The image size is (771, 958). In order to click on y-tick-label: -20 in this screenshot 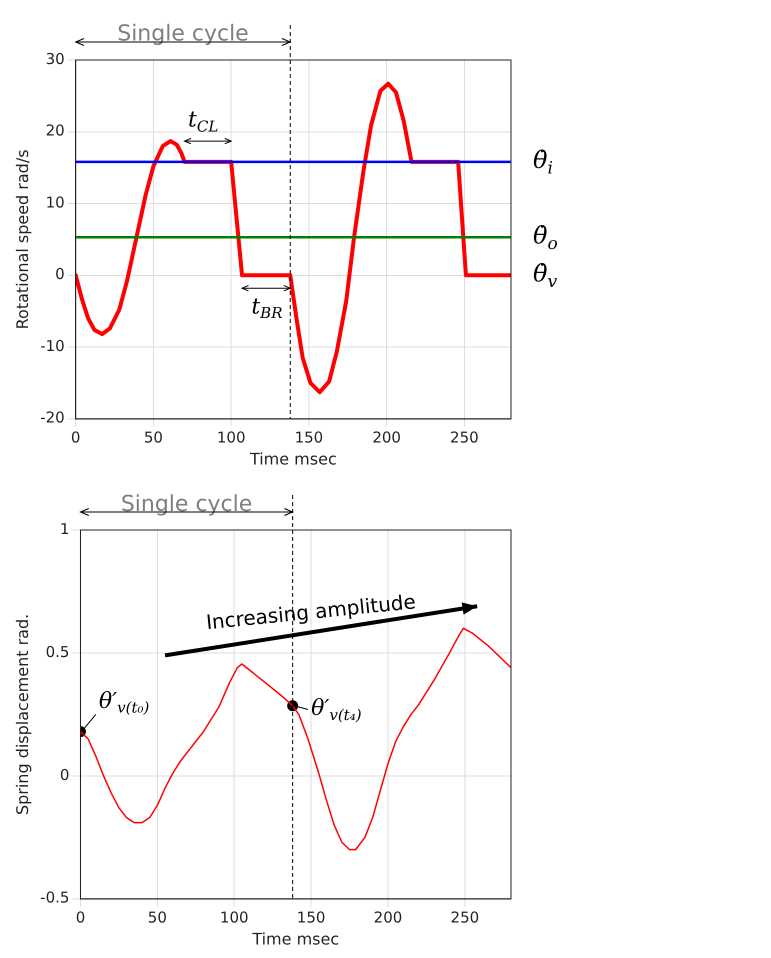, I will do `click(52, 417)`.